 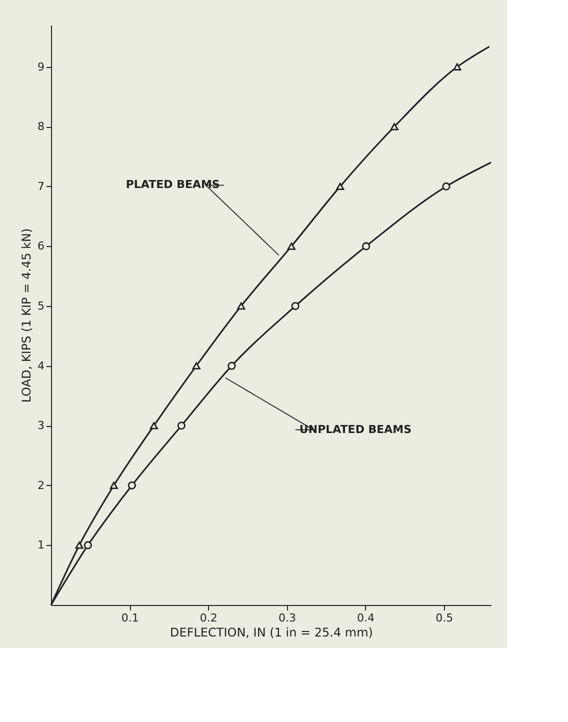 I want to click on y-tick-label: 3, so click(x=41, y=425).